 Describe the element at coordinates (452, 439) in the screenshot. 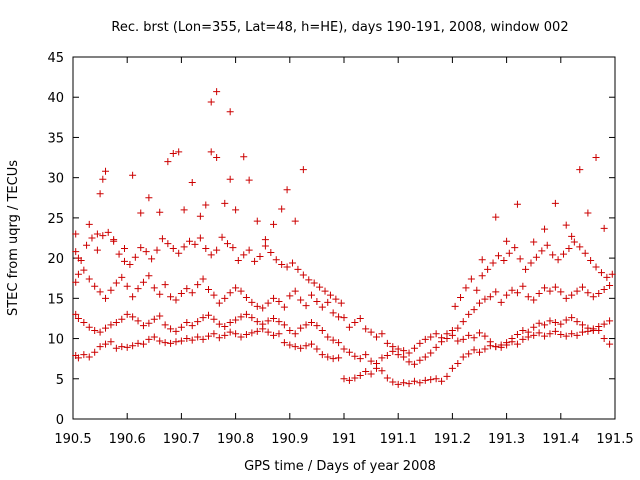

I see `x-tick-label: 191.2` at that location.